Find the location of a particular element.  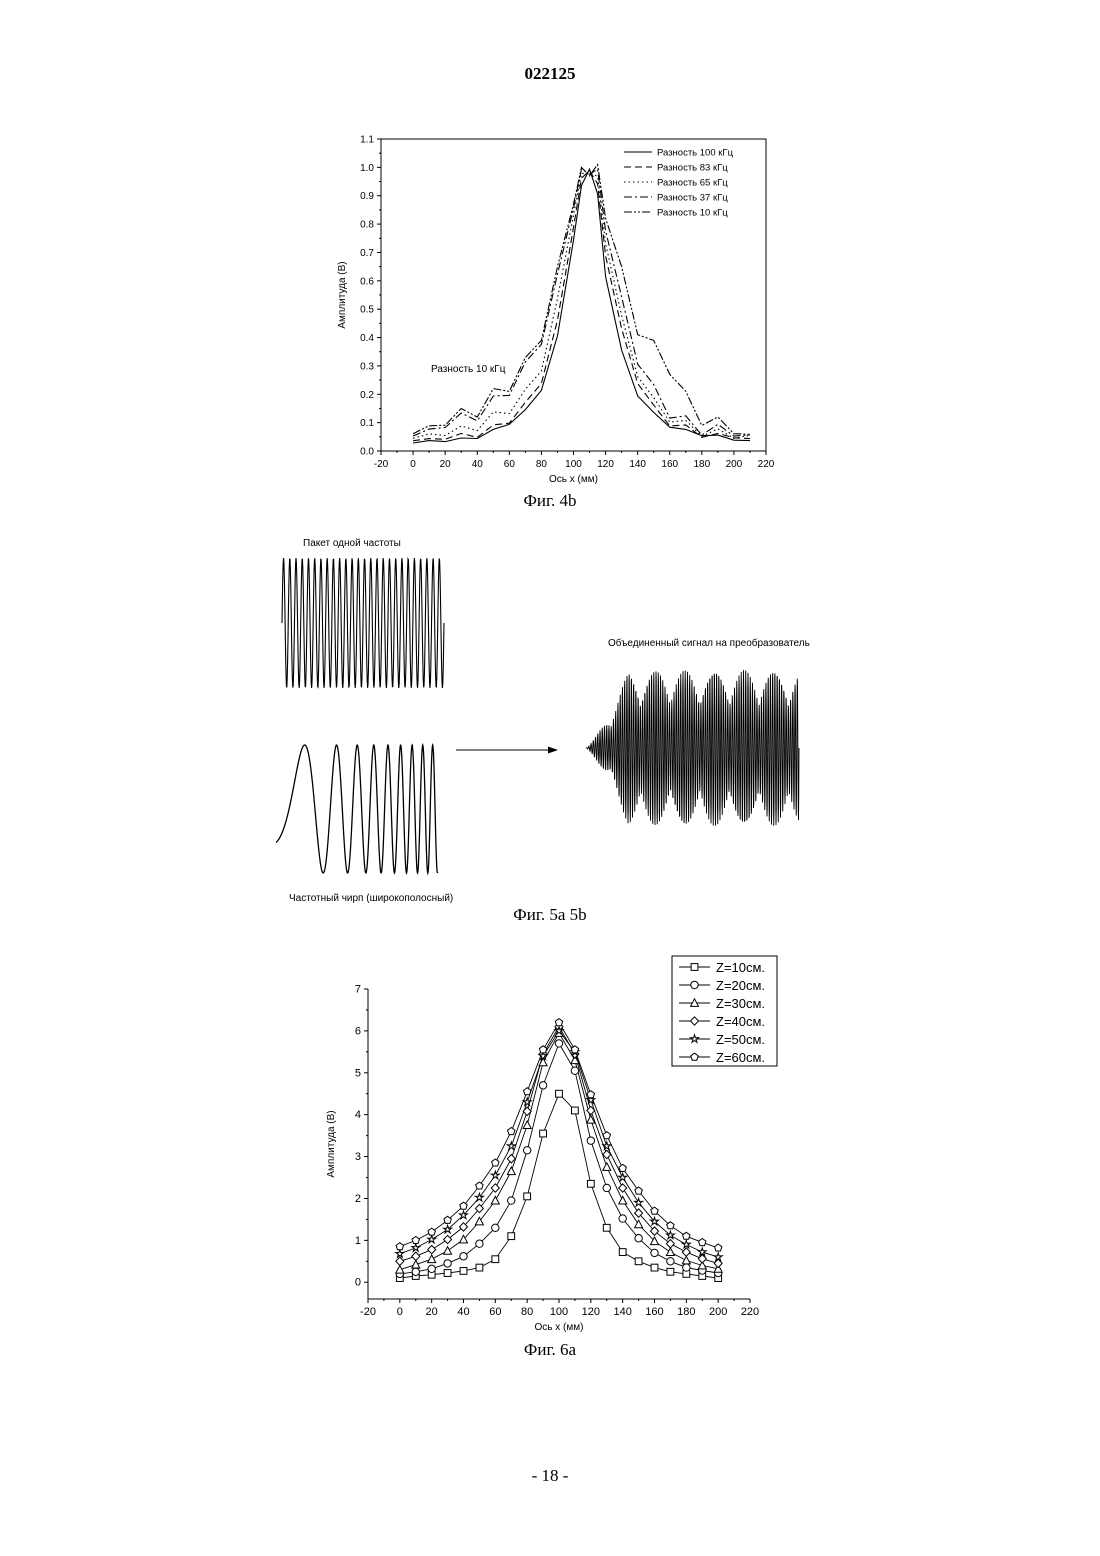

fig6a-x-tick-label: 180 is located at coordinates (686, 1312).